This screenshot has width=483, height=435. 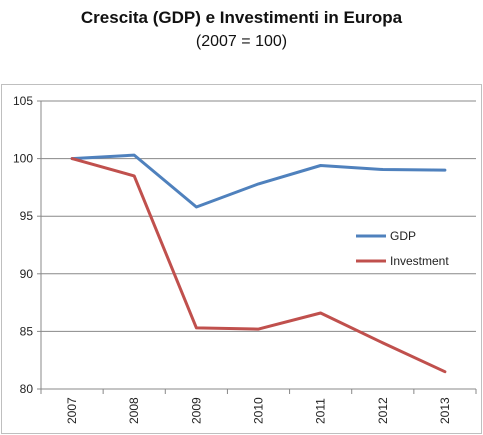 I want to click on y-tick-label: 85, so click(x=27, y=331).